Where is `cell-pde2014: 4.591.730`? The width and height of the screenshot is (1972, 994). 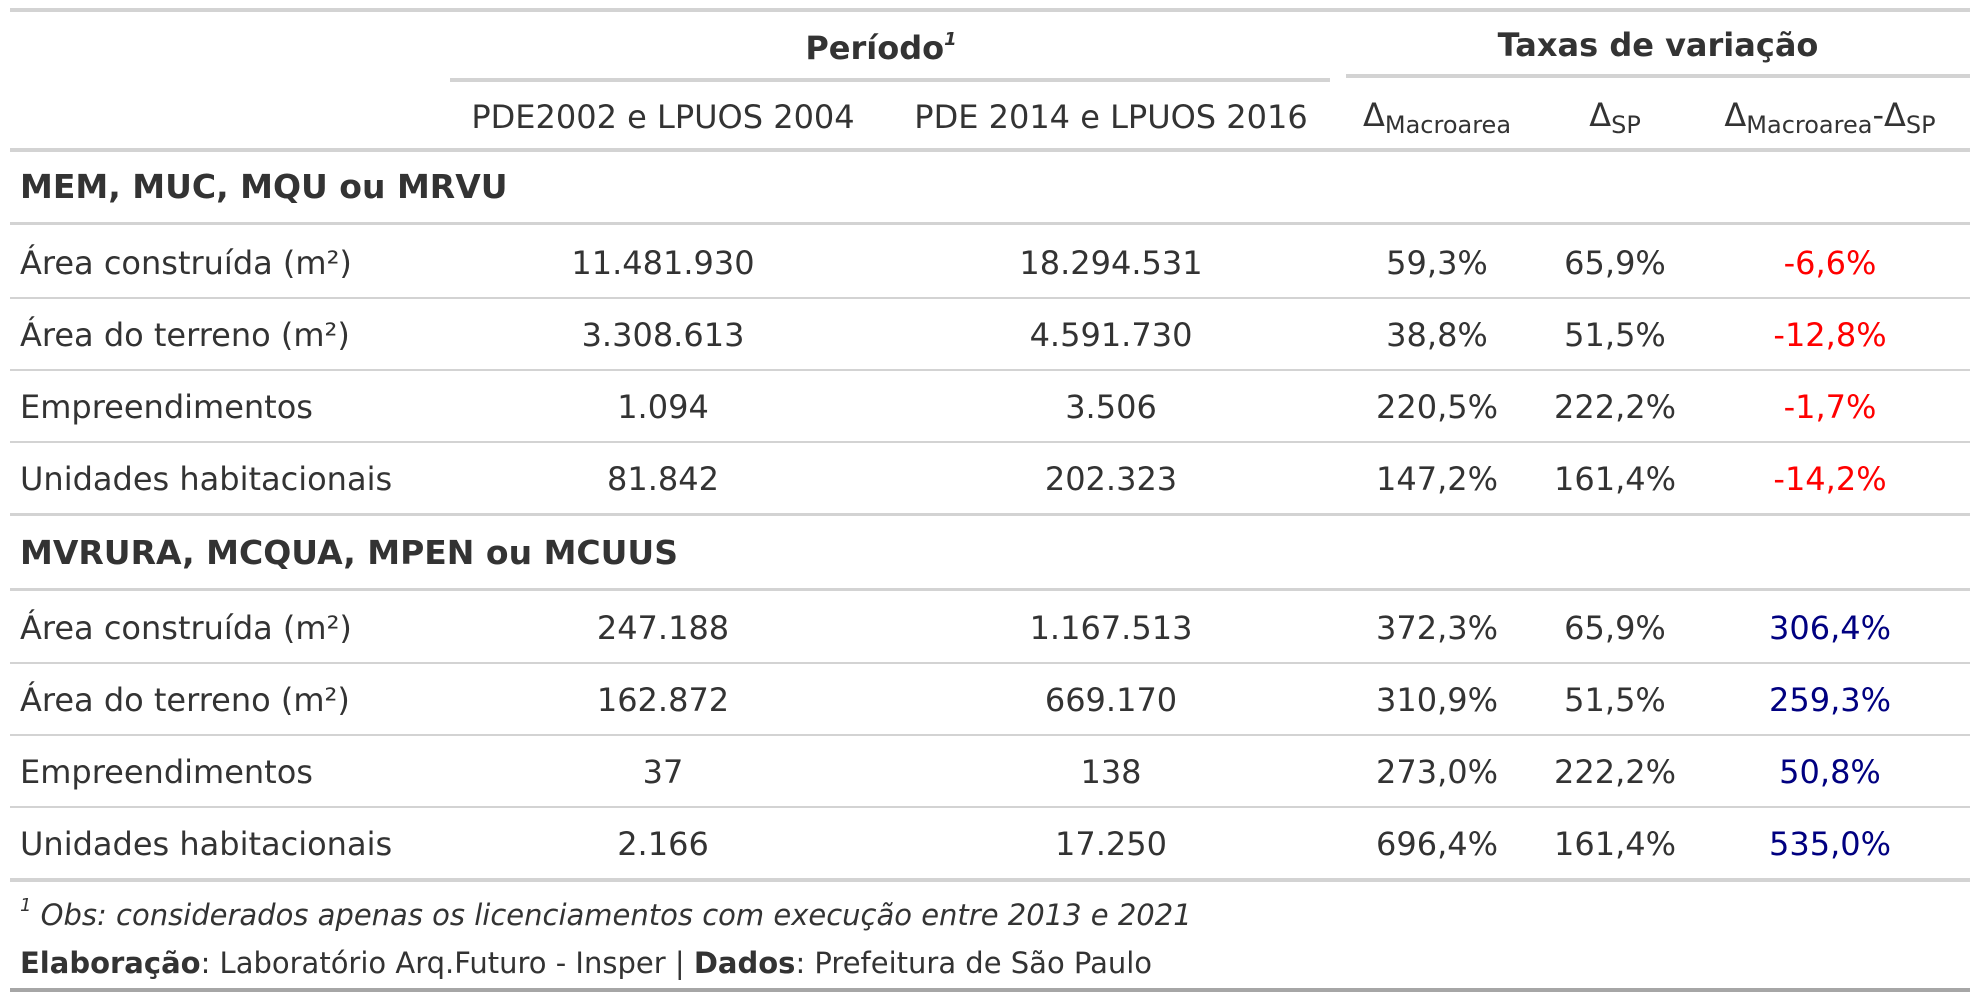
cell-pde2014: 4.591.730 is located at coordinates (1111, 335).